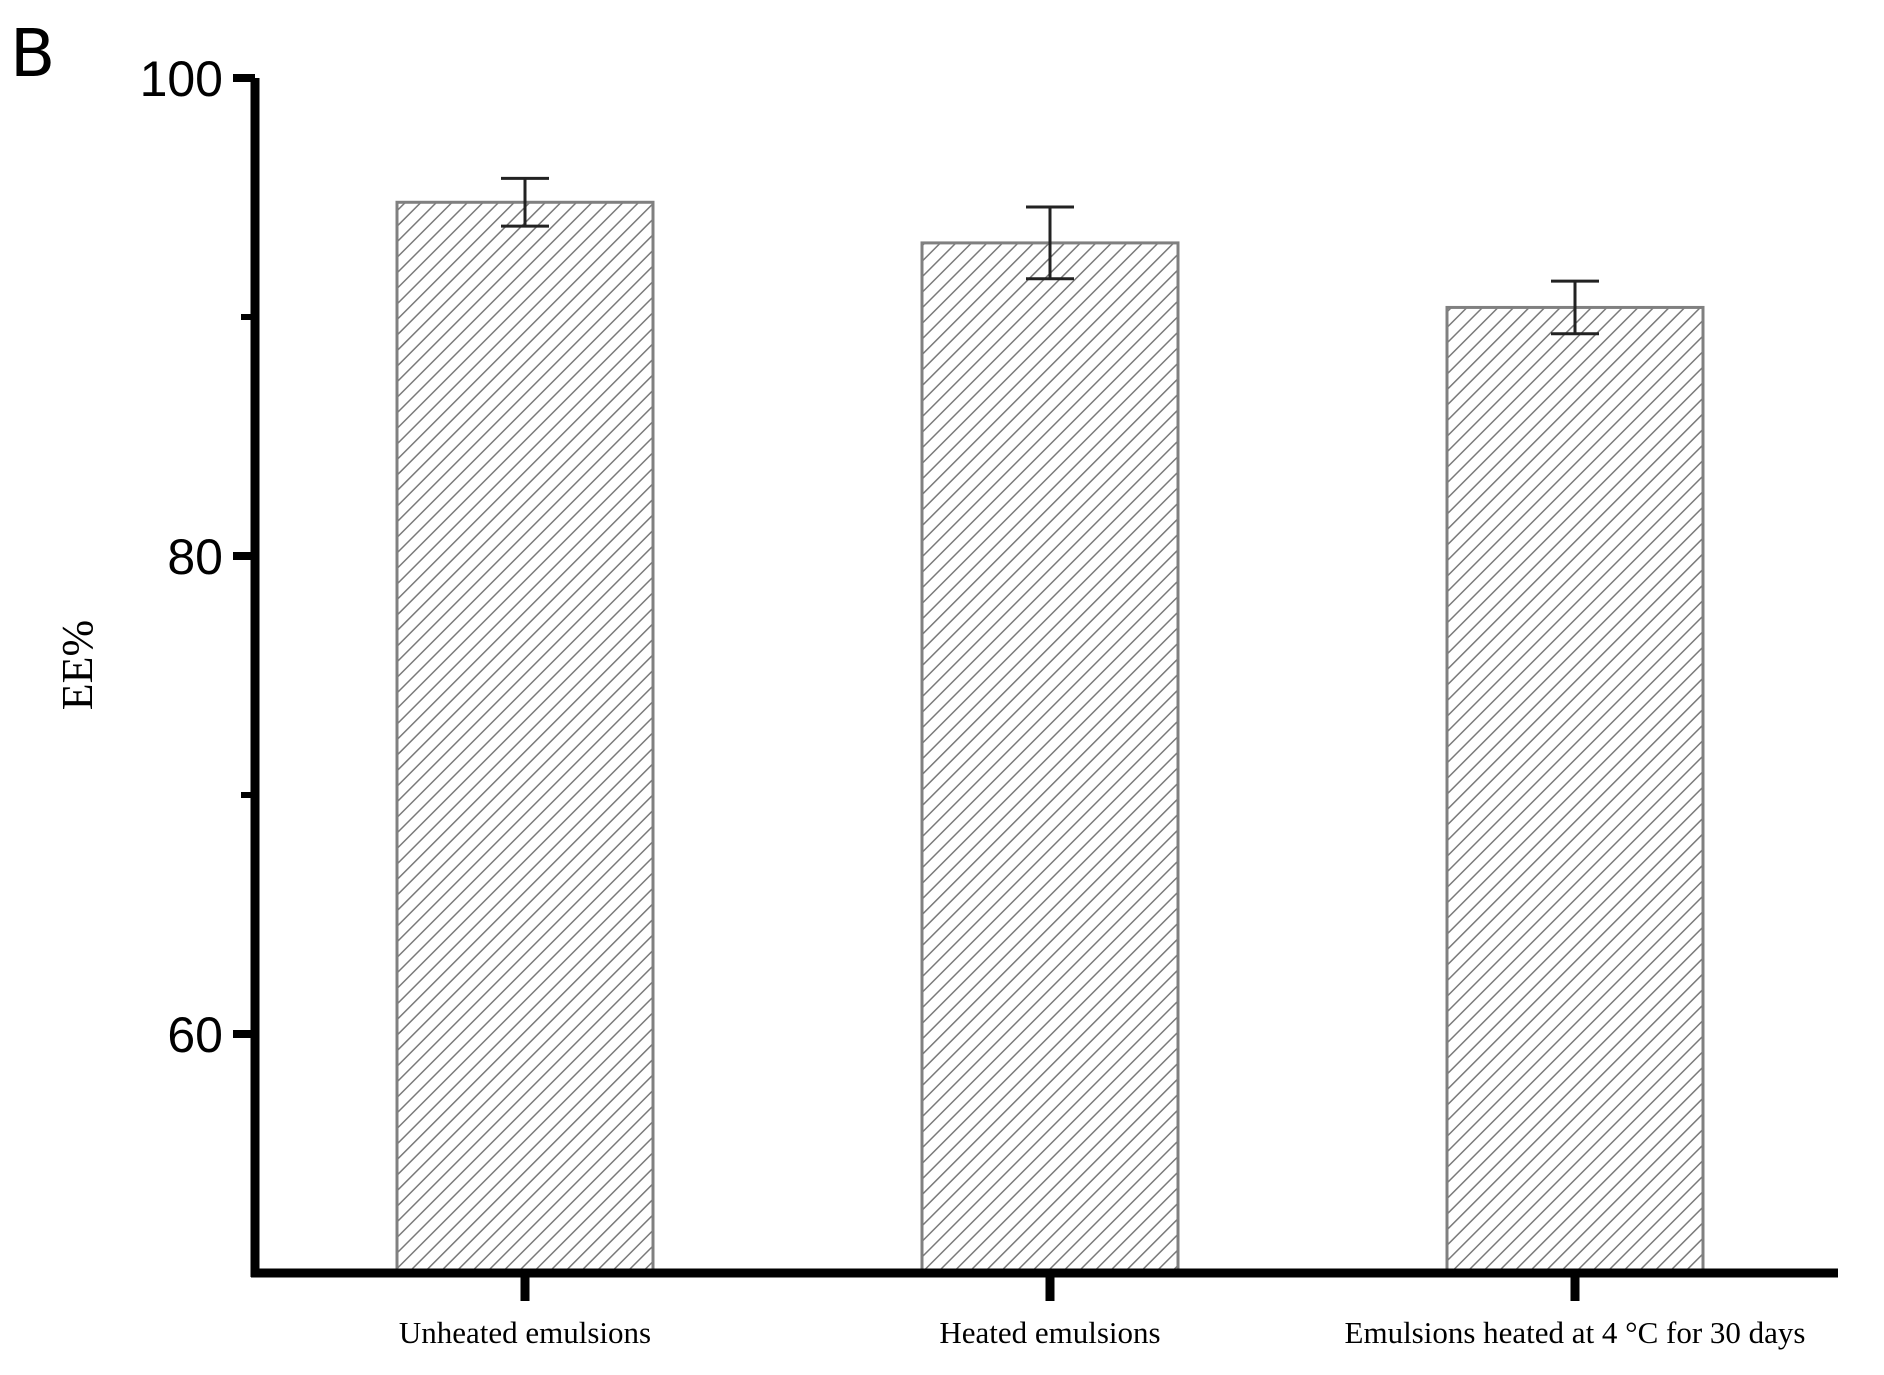  What do you see at coordinates (525, 1332) in the screenshot?
I see `x-tick-label-1: Unheated emulsions` at bounding box center [525, 1332].